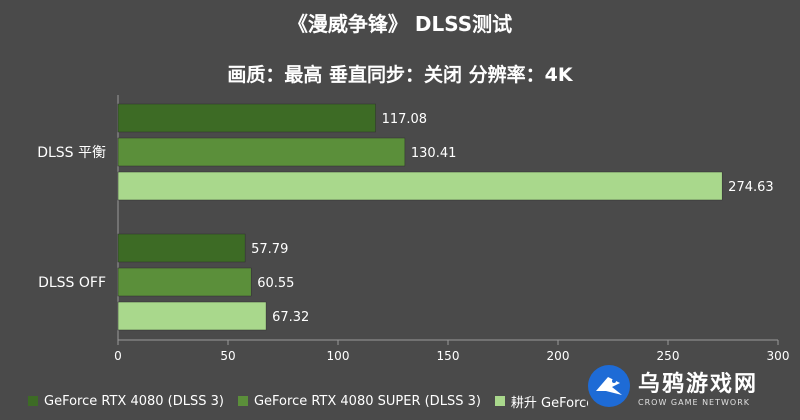  Describe the element at coordinates (400, 24) in the screenshot. I see `chart-title: 《漫威争锋》 DLSS测试` at that location.